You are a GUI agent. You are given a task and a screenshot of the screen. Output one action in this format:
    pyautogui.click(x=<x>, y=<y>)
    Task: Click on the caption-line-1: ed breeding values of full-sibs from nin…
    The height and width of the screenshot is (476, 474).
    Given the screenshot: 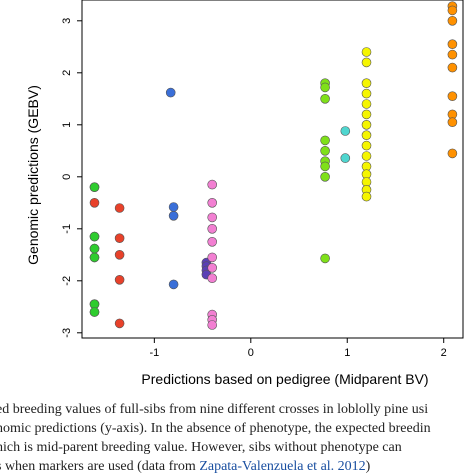 What is the action you would take?
    pyautogui.click(x=214, y=409)
    